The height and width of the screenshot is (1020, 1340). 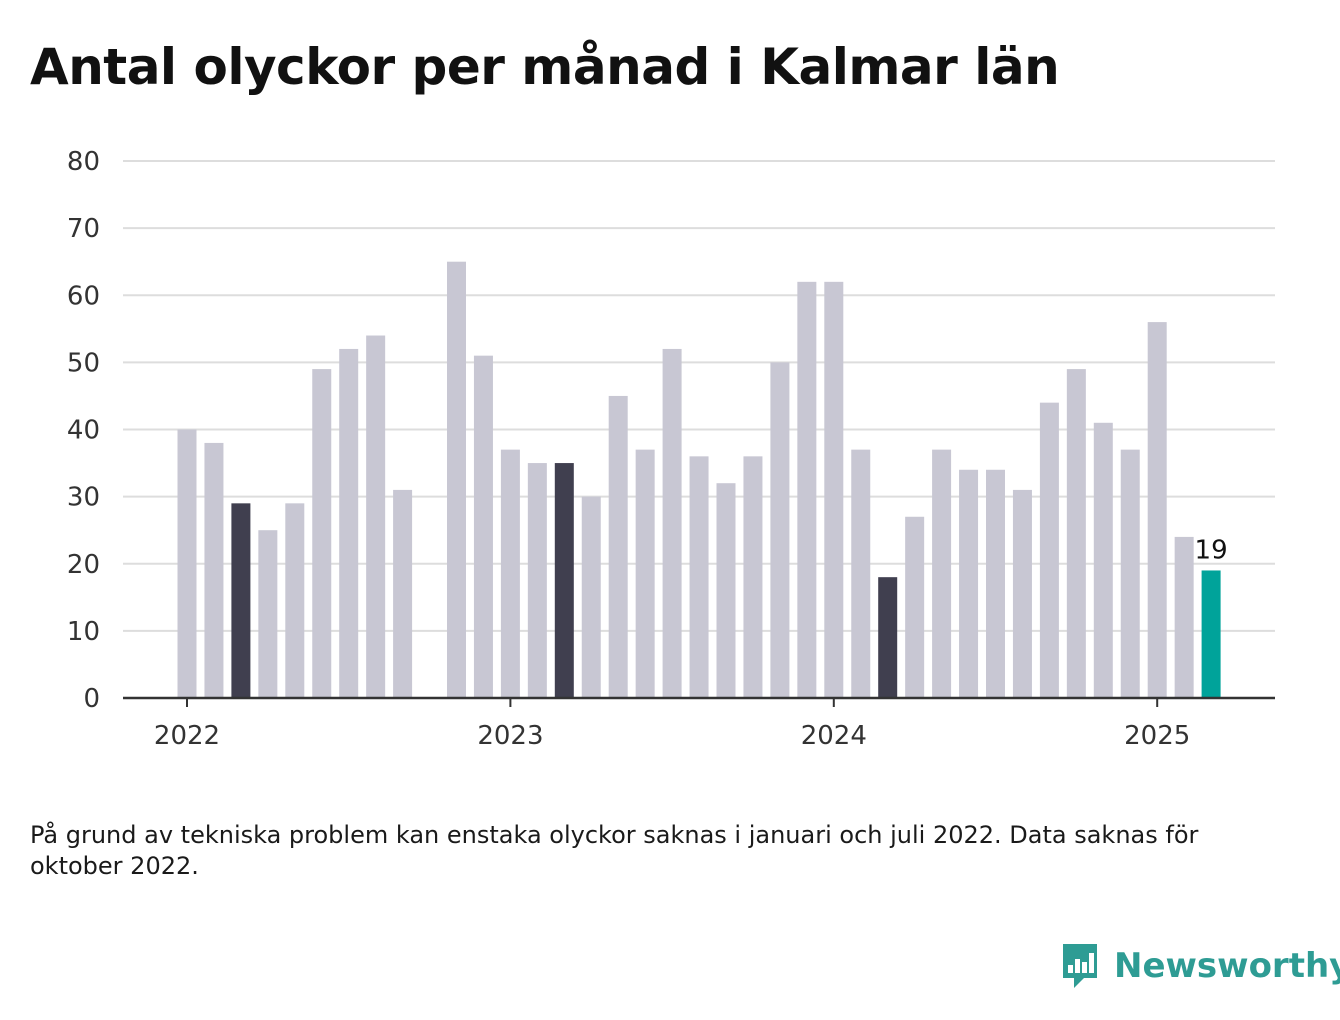 I want to click on x-axis: 2022 2023 2024 2025, so click(x=699, y=723).